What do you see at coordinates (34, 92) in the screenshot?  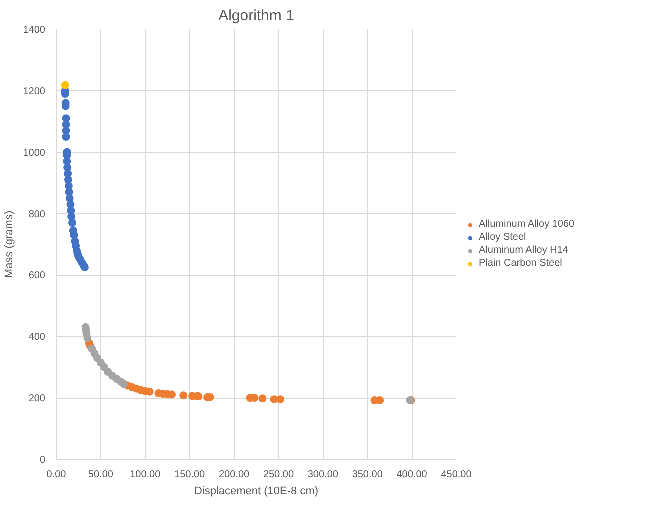 I see `y-tick-label: 1200` at bounding box center [34, 92].